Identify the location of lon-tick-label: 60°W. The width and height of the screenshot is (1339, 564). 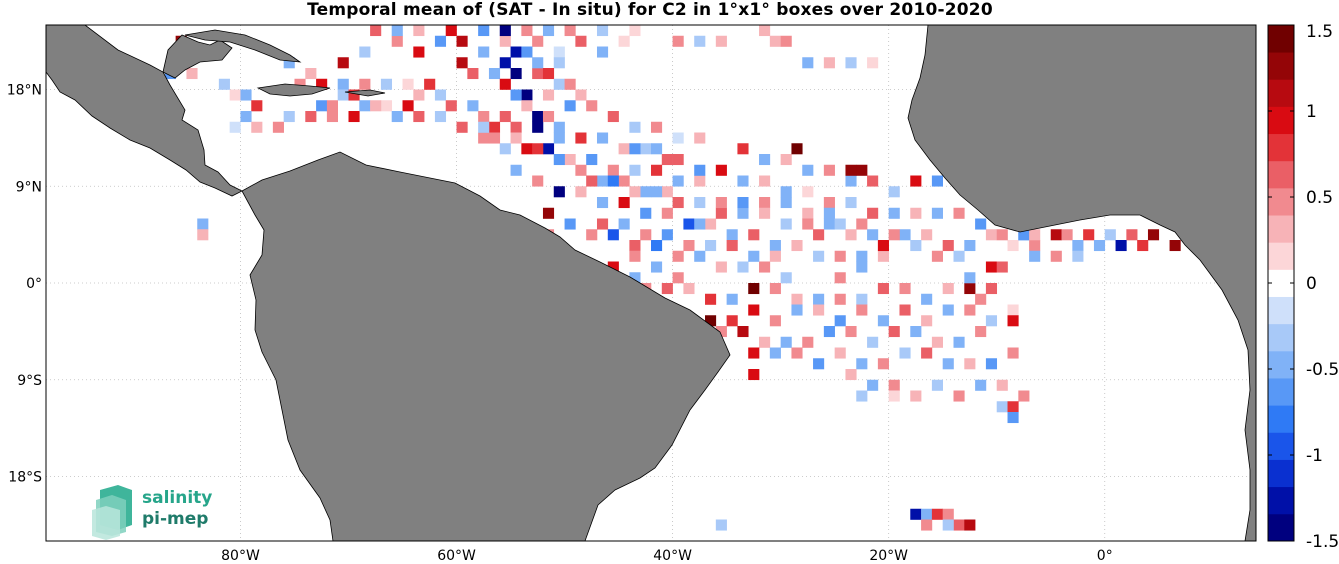
(456, 556).